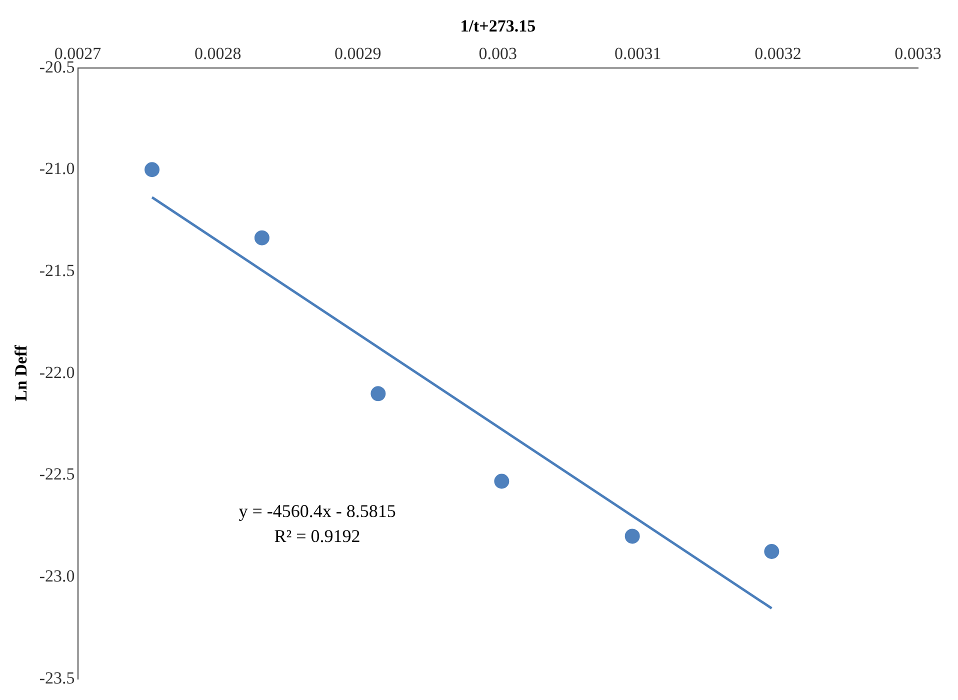  Describe the element at coordinates (57, 270) in the screenshot. I see `y-tick-label: -21.5` at that location.